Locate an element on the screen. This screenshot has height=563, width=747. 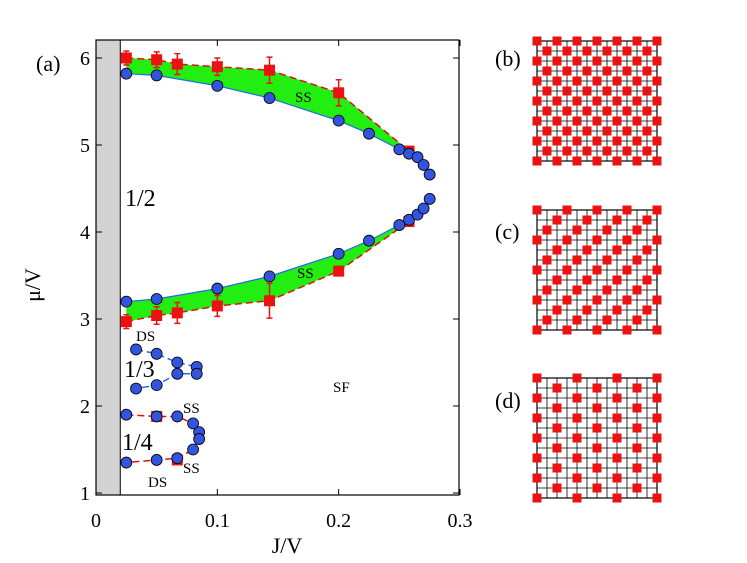
label-half-filling: 1/2 is located at coordinates (140, 199).